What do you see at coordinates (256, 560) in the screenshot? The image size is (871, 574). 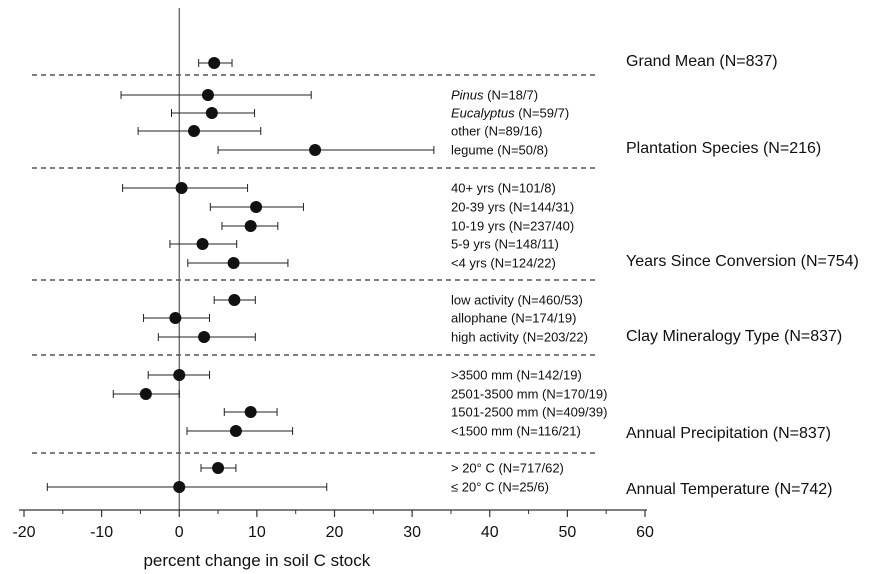 I see `x-axis-title: percent change in soil C stock` at bounding box center [256, 560].